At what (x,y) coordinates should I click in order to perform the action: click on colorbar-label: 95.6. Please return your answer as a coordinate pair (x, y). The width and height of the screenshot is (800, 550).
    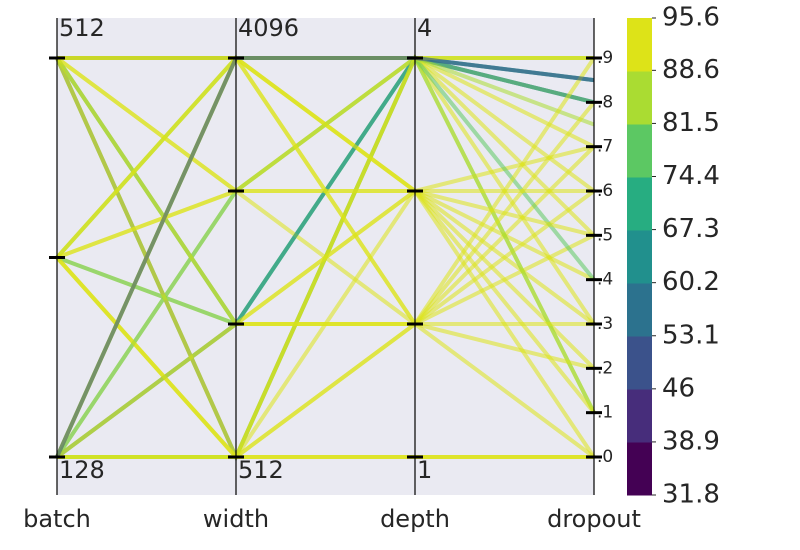
    Looking at the image, I should click on (691, 18).